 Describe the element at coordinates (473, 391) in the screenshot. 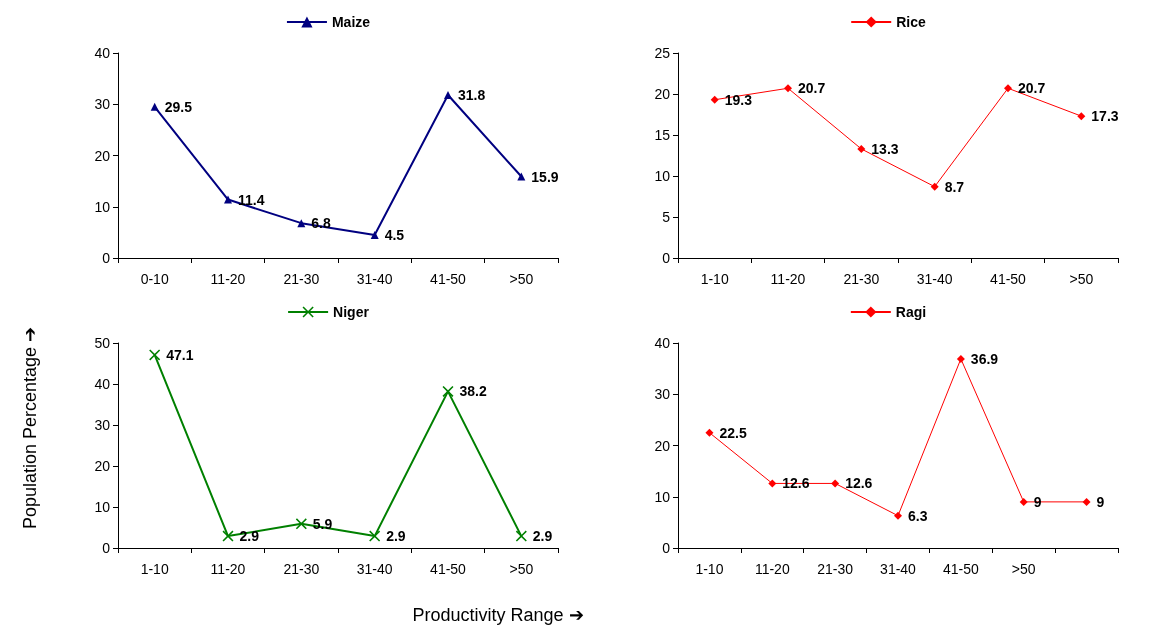

I see `data-label: 38.2` at that location.